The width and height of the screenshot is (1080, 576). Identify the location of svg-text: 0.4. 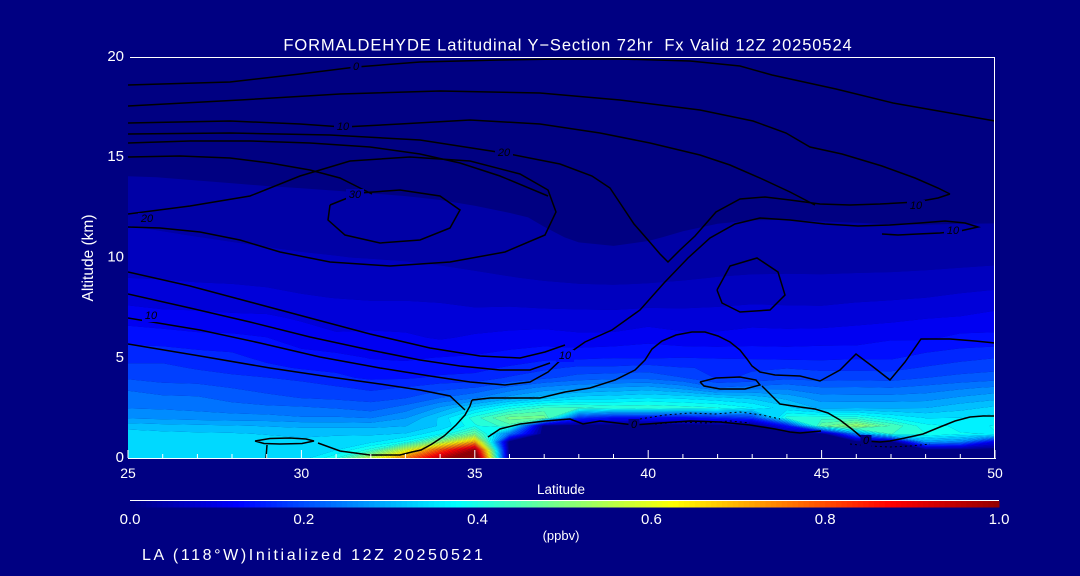
(477, 519).